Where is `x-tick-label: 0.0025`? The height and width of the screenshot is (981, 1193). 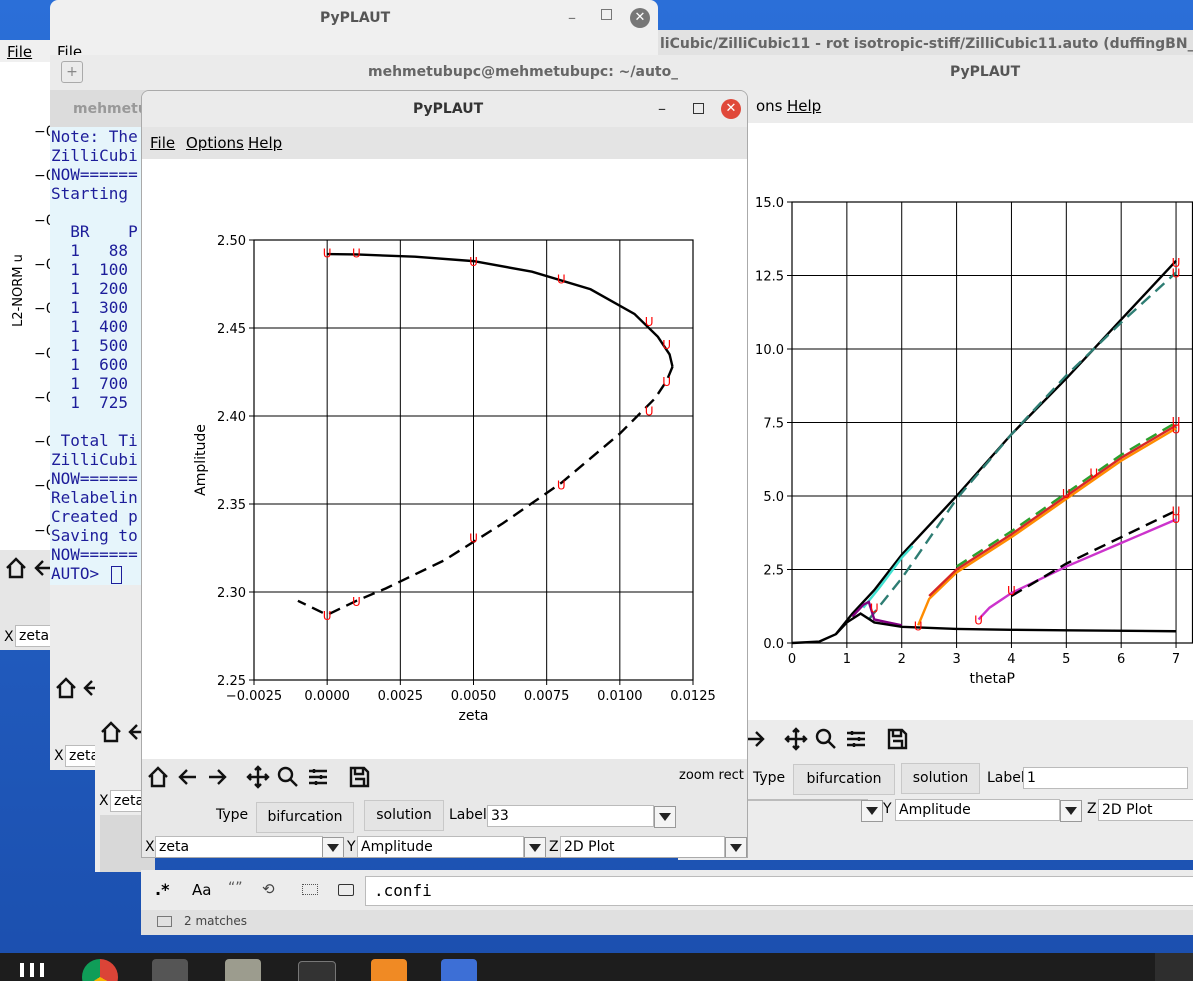
x-tick-label: 0.0025 is located at coordinates (401, 696).